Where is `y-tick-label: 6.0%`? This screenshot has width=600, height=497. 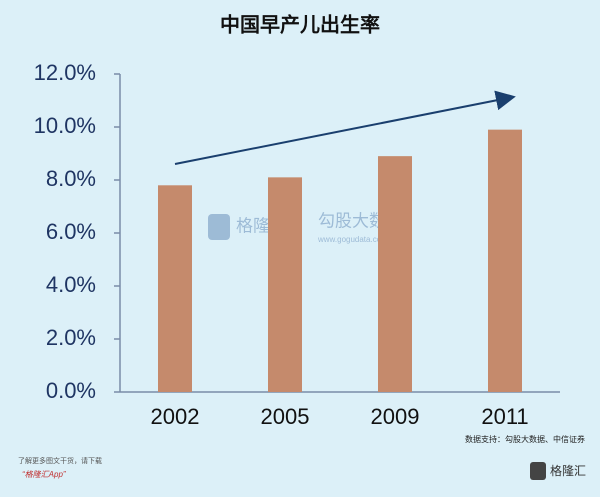
y-tick-label: 6.0% is located at coordinates (71, 231).